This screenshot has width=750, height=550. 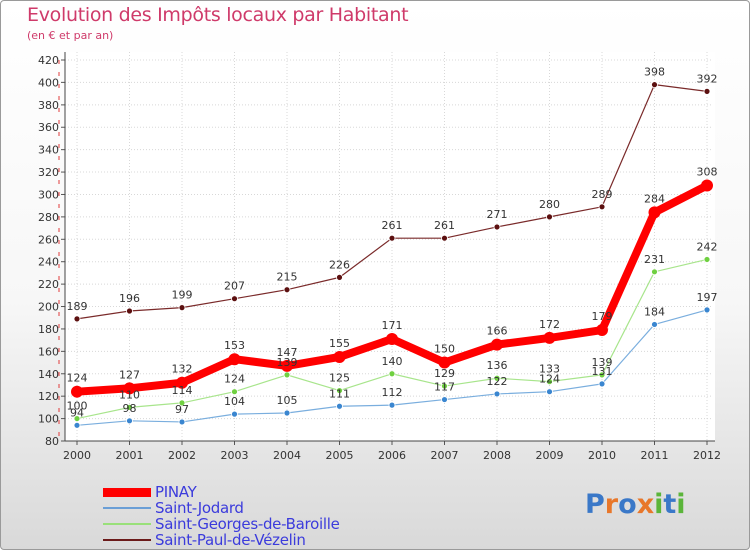 I want to click on data-label-pinay: 124, so click(x=77, y=378).